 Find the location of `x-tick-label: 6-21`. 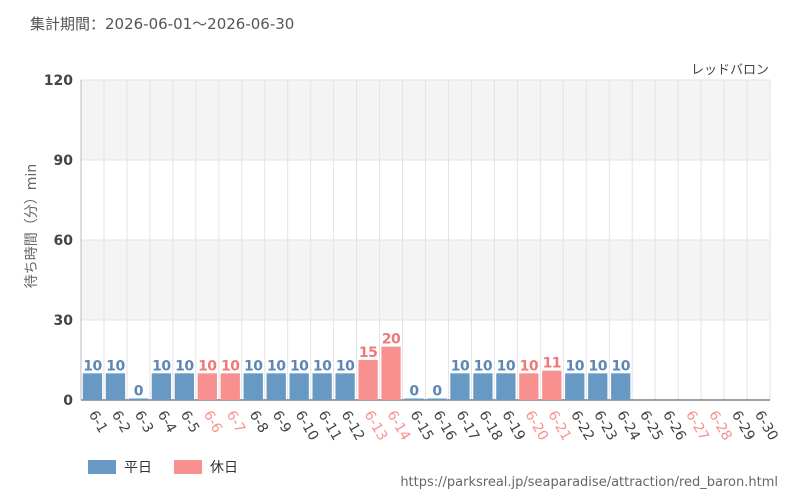

x-tick-label: 6-21 is located at coordinates (559, 426).